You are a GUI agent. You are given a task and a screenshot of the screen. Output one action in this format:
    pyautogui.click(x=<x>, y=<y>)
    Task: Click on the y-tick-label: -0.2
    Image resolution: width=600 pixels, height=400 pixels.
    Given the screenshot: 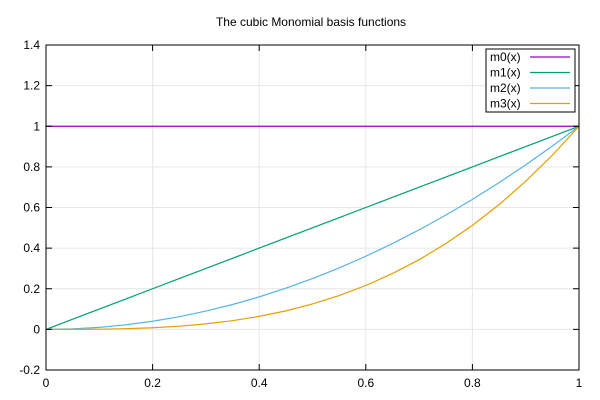 What is the action you would take?
    pyautogui.click(x=29, y=370)
    